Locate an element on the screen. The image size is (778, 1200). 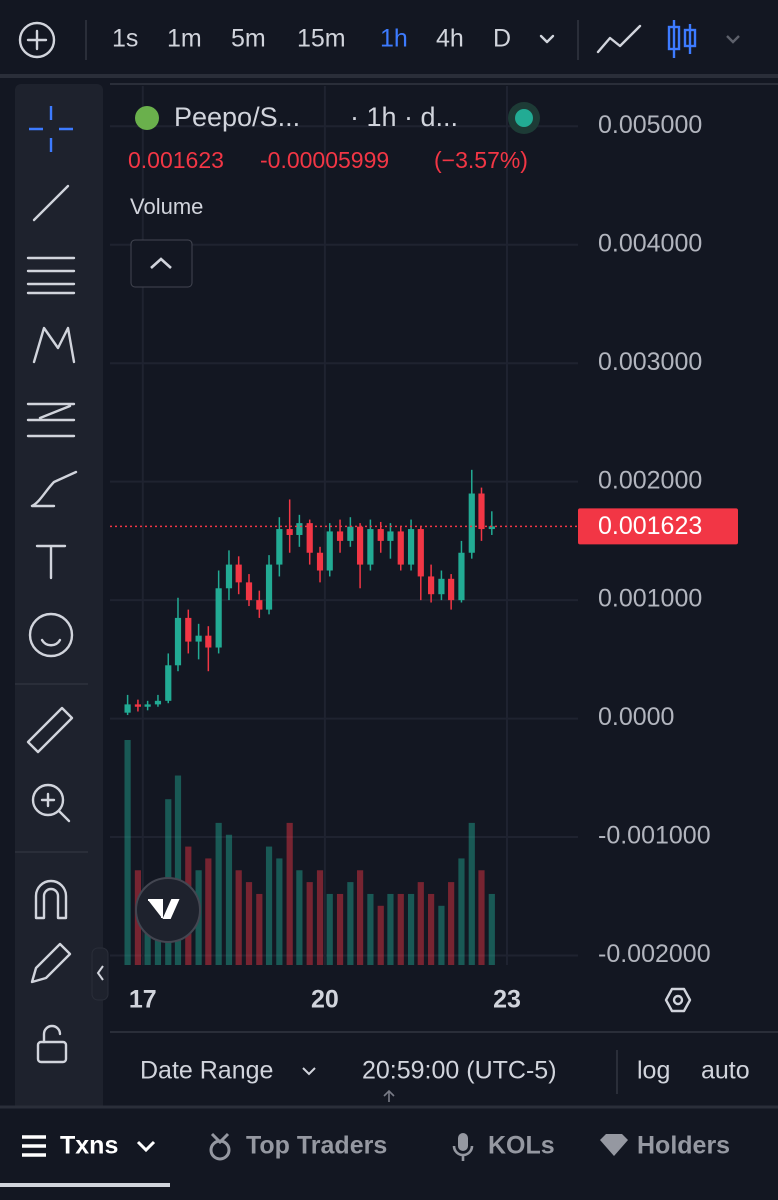
collapse-legend is located at coordinates (161, 263).